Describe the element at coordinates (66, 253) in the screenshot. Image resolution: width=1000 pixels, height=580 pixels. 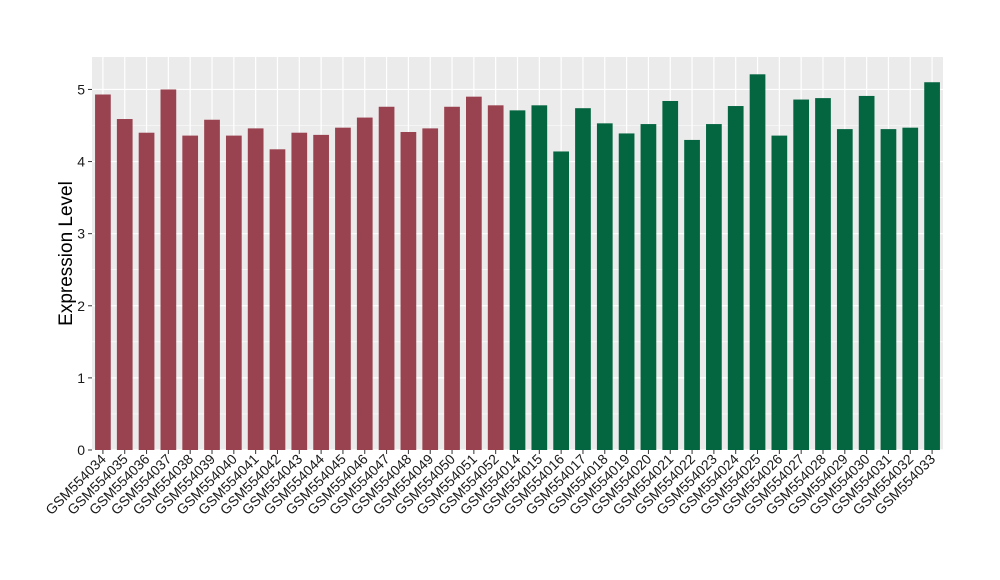
I see `y-axis-title: Expression Level` at that location.